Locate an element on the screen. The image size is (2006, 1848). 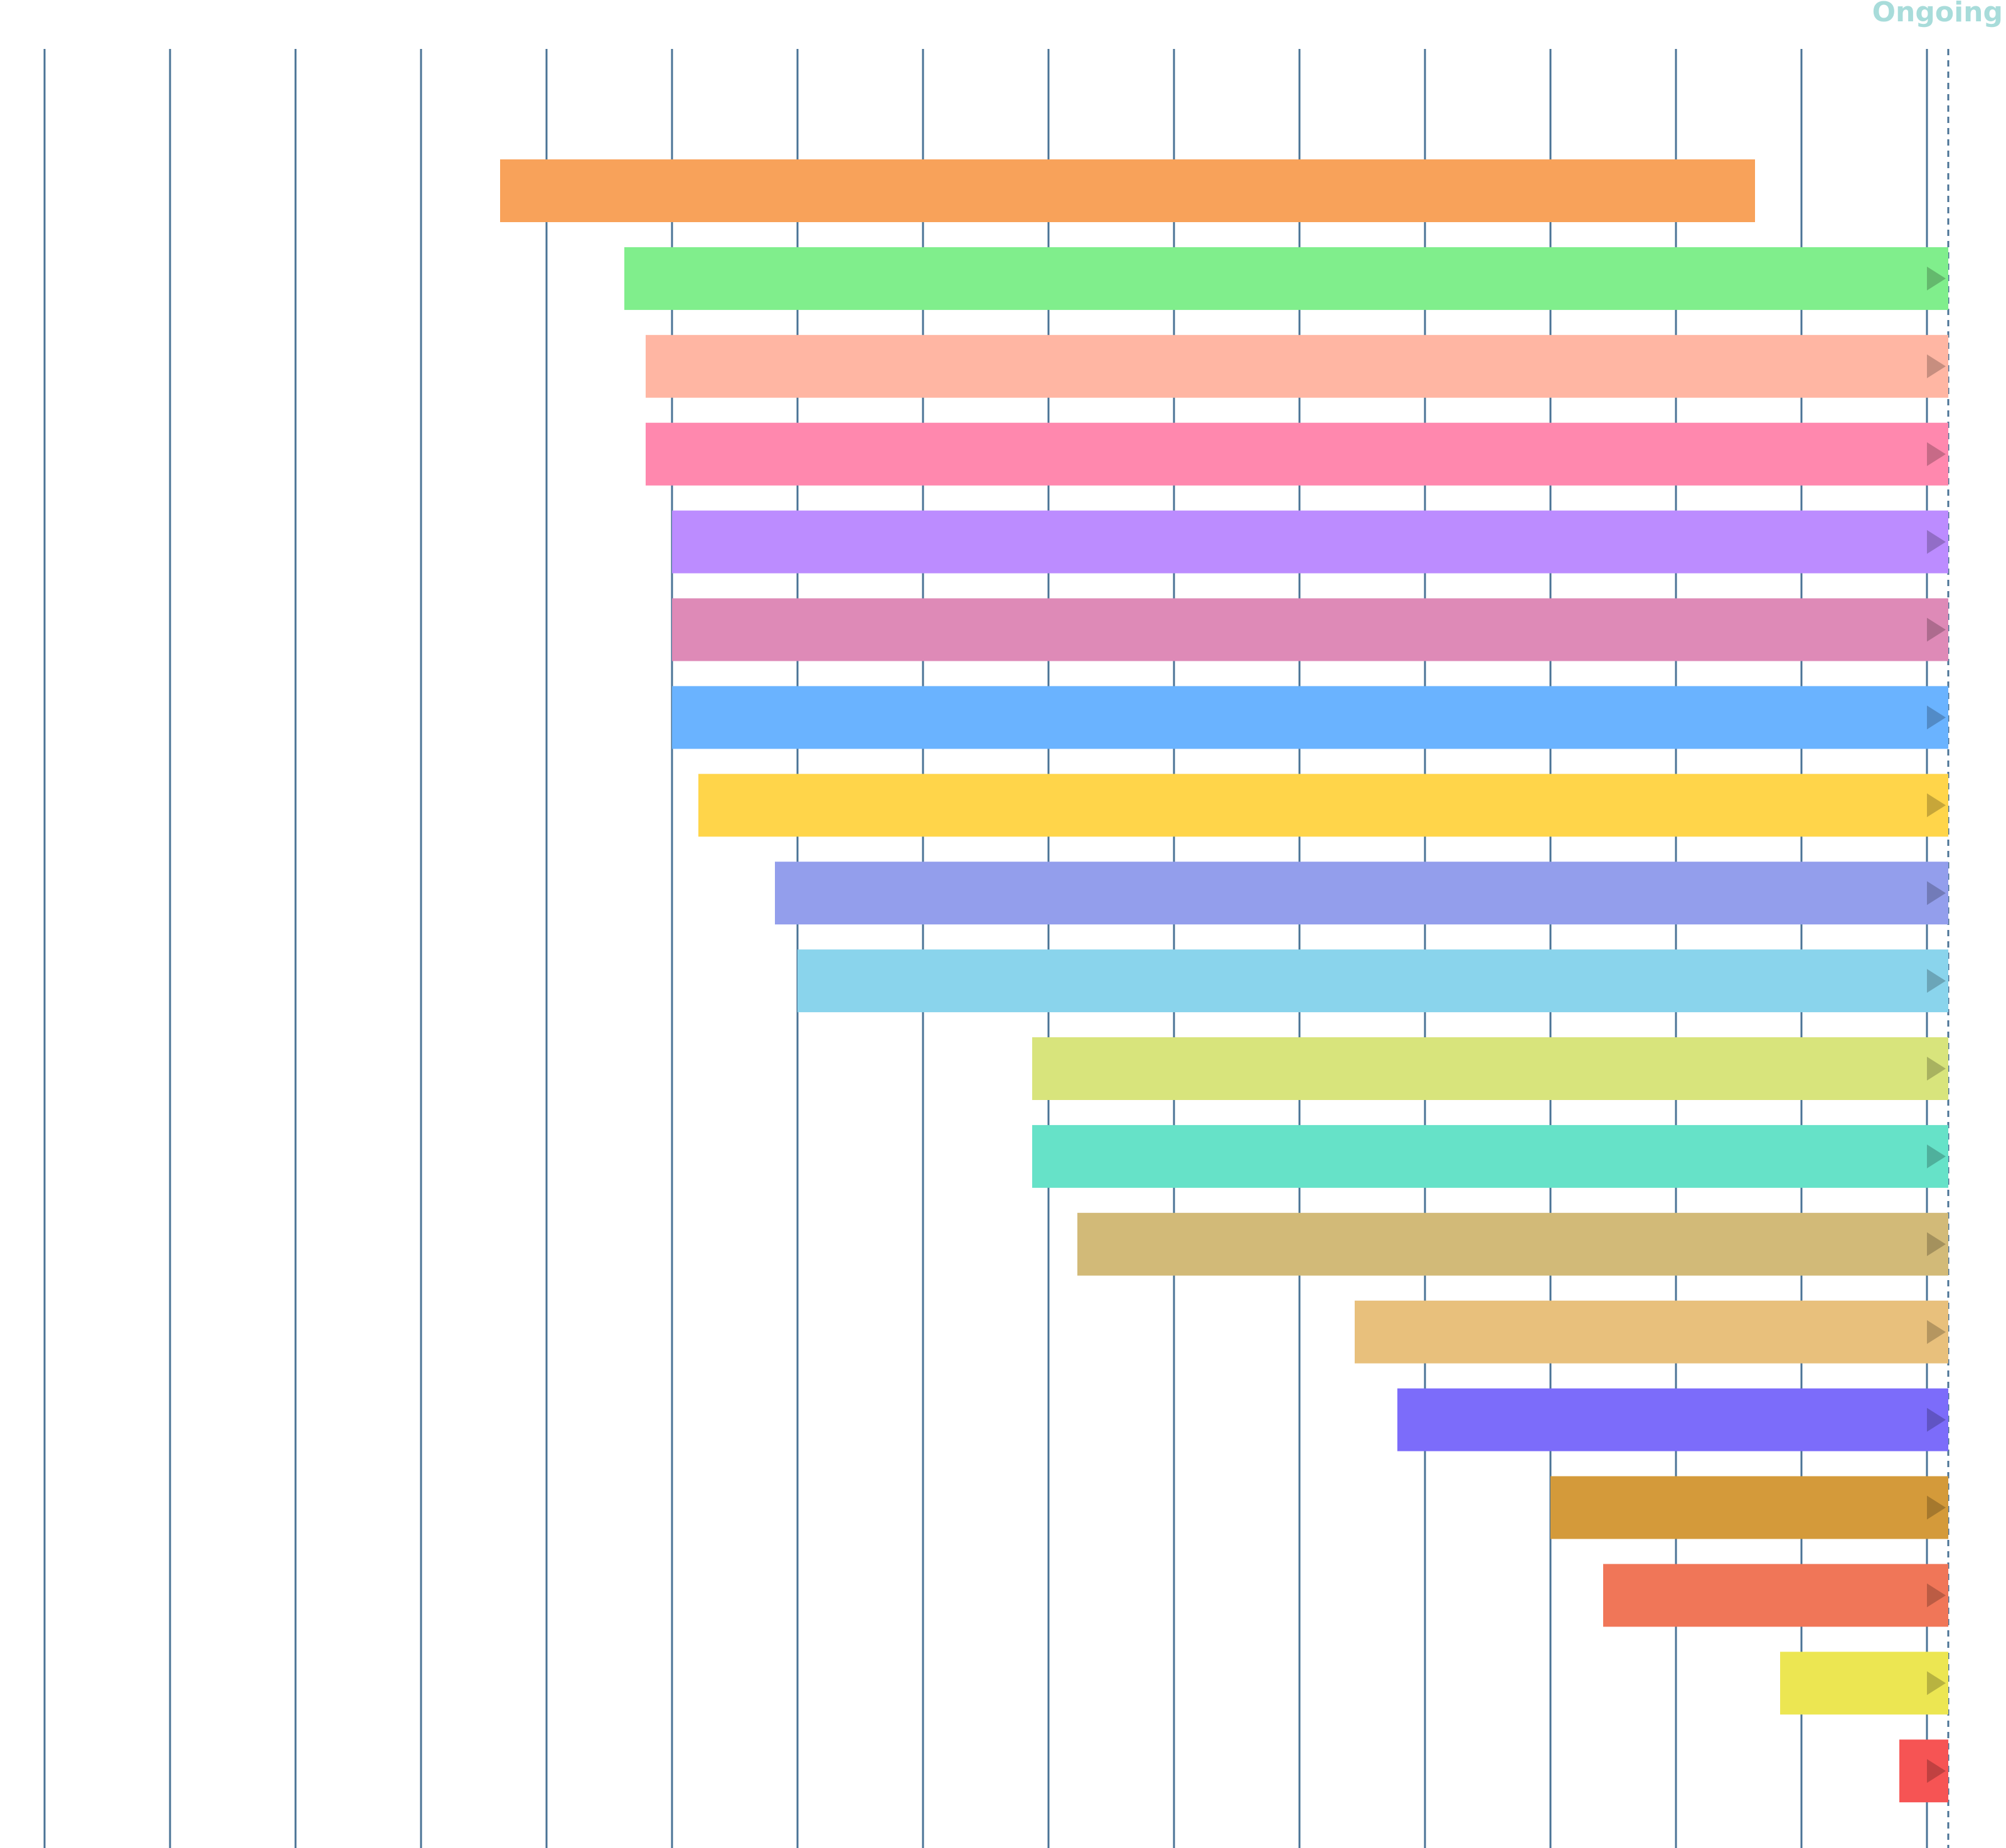
ongoing-label: Ongoing is located at coordinates (1937, 14).